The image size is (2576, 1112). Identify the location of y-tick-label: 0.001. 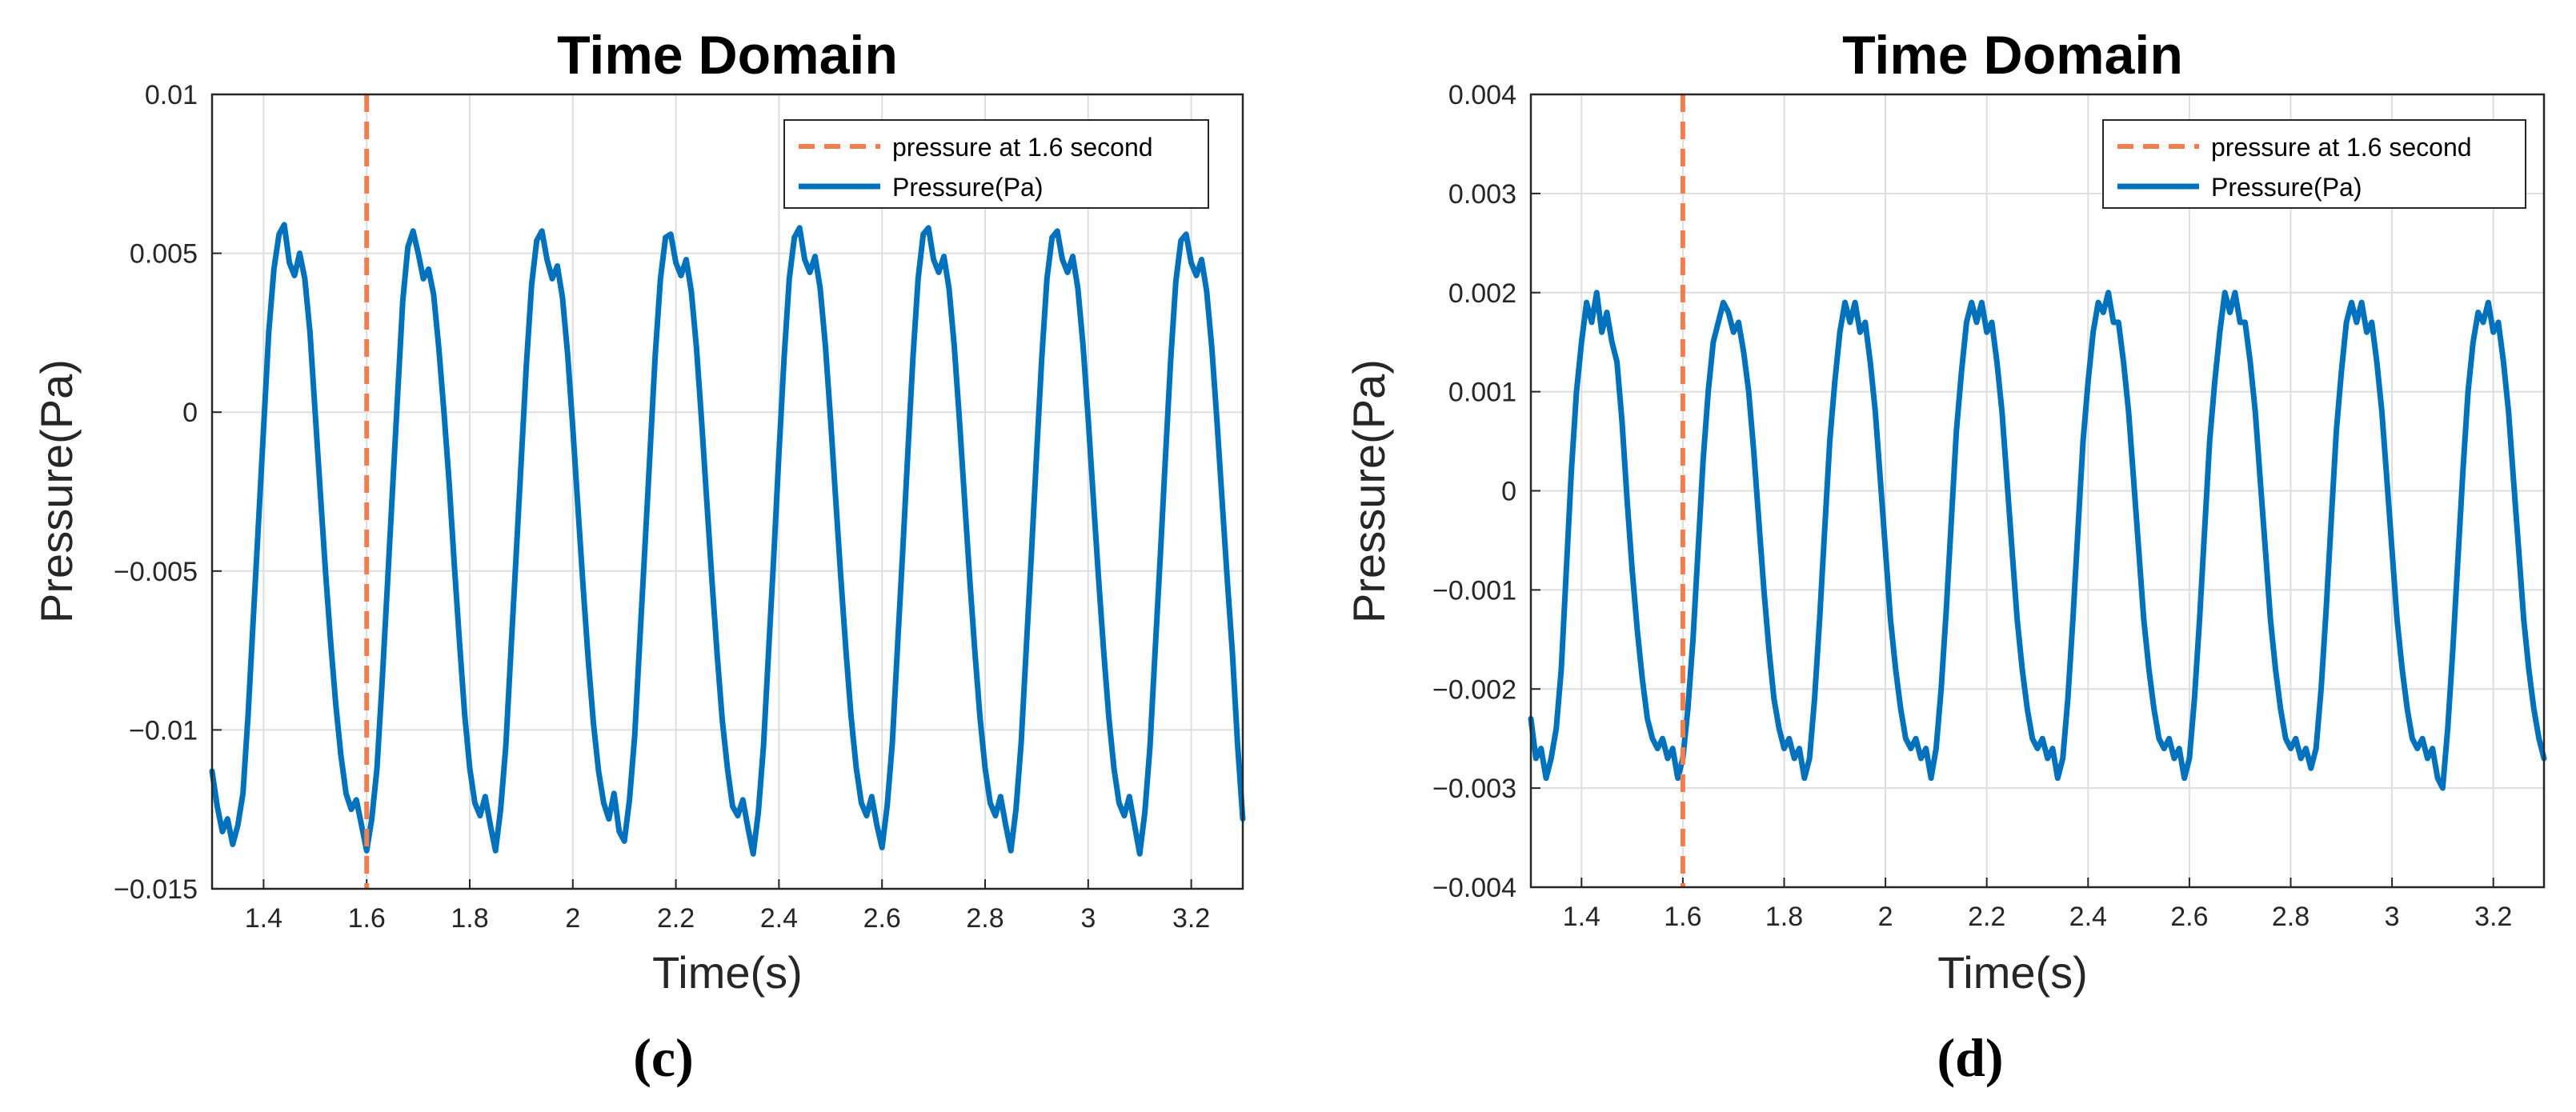
(1482, 393).